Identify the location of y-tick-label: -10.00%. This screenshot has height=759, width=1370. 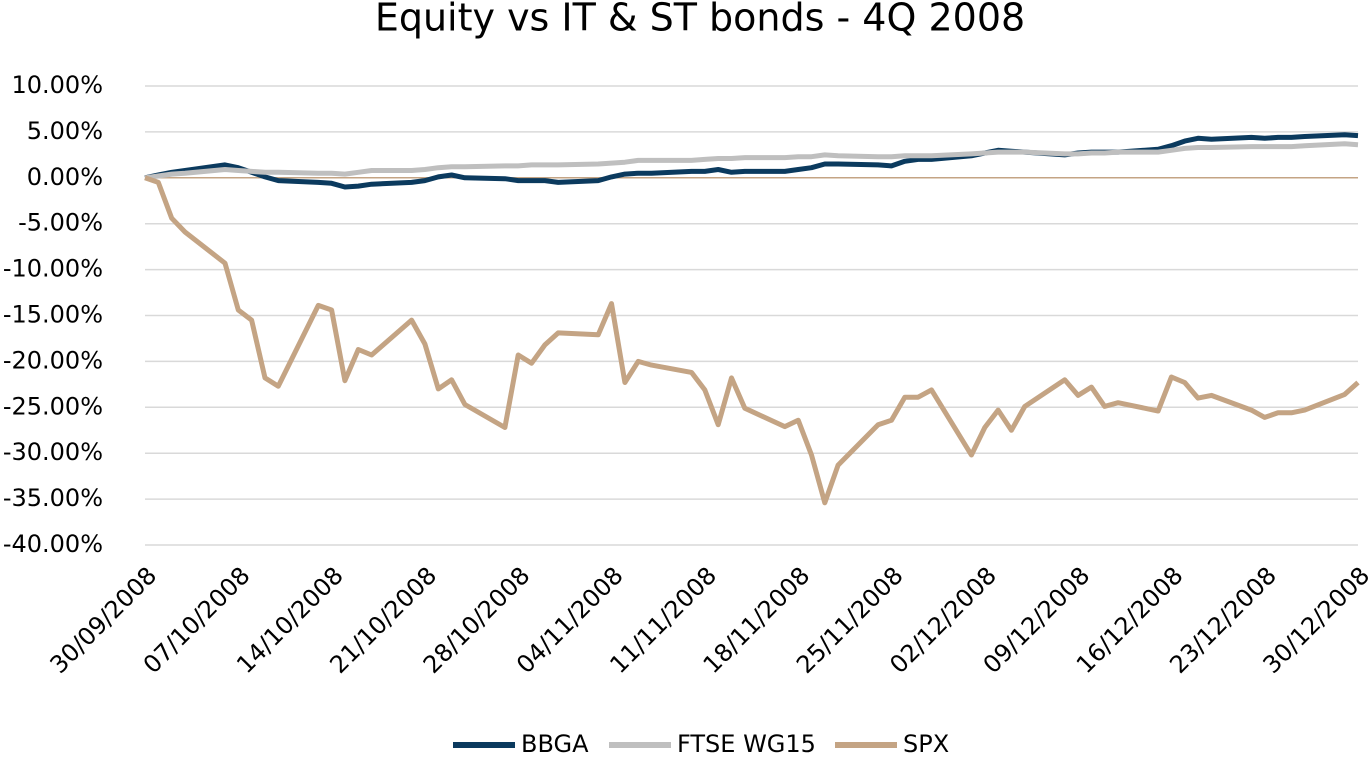
(53, 269).